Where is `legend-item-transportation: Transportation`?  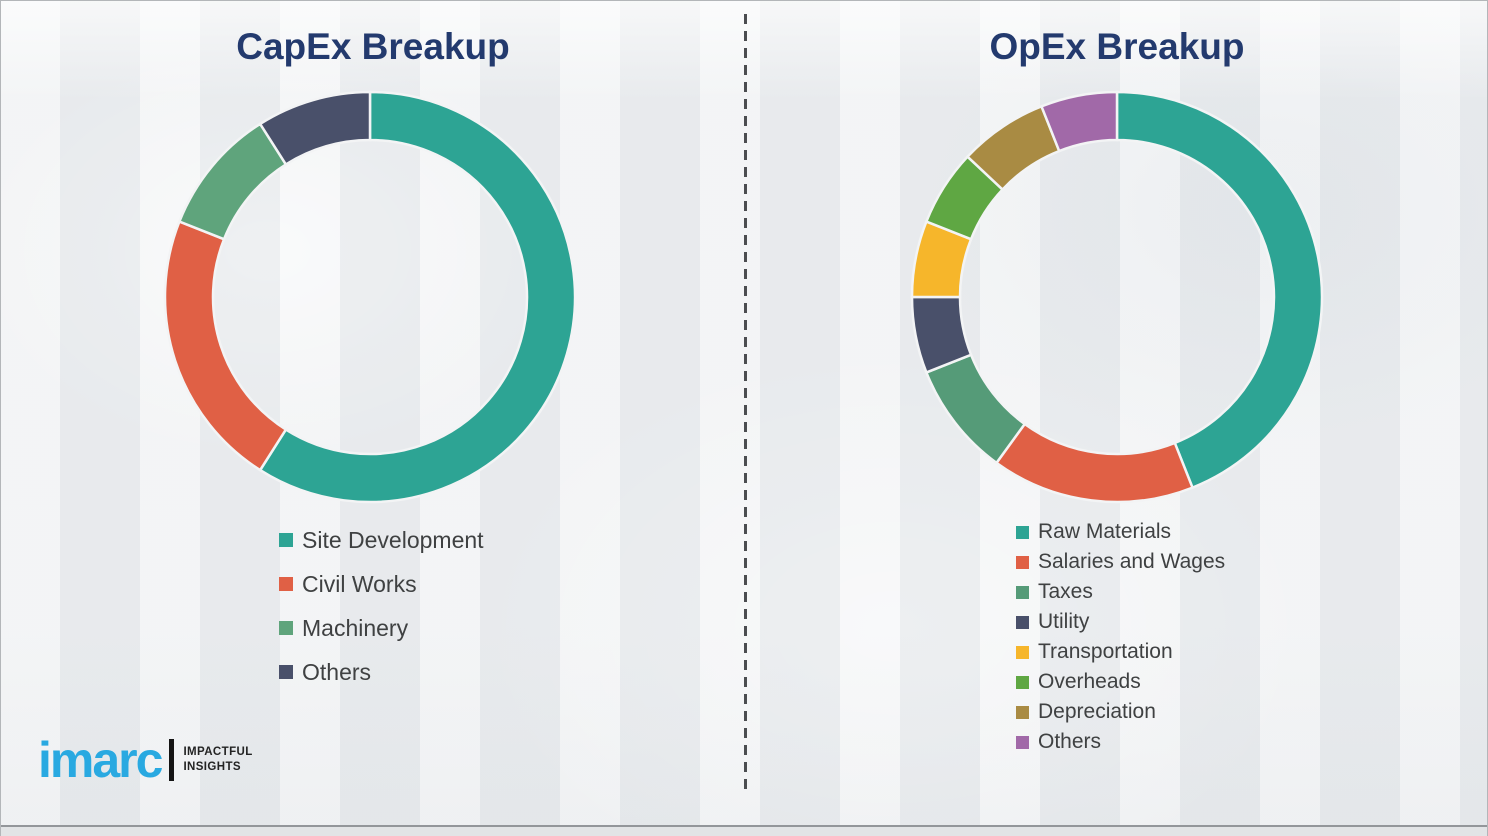 legend-item-transportation: Transportation is located at coordinates (1120, 652).